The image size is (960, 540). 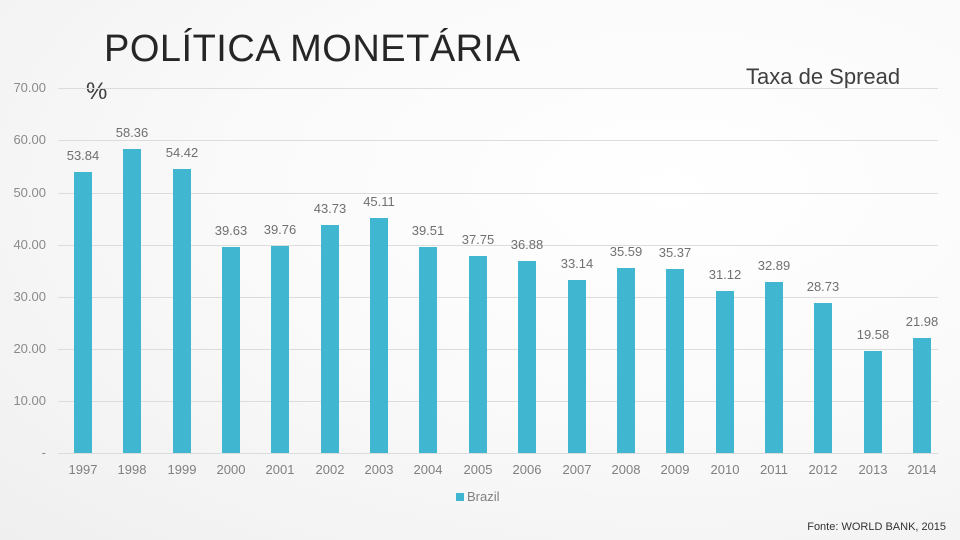 I want to click on data-label-1998: 58.36, so click(x=132, y=132).